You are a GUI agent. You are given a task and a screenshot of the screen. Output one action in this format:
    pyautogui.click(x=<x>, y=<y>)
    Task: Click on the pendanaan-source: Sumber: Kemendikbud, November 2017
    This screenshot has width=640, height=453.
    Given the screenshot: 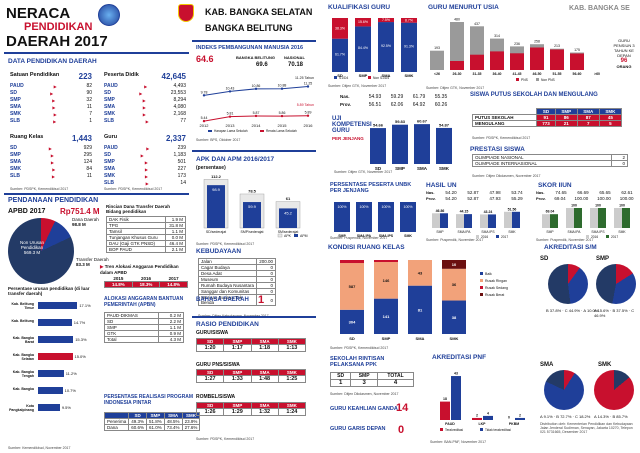 What is the action you would take?
    pyautogui.click(x=39, y=448)
    